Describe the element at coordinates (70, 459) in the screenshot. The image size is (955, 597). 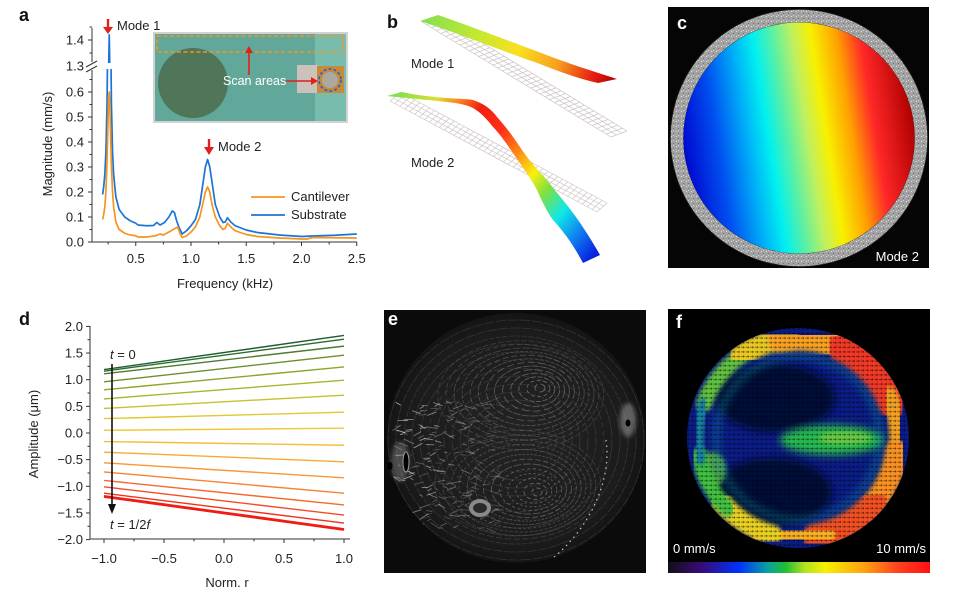
I see `y-tick-label: −0.5` at that location.